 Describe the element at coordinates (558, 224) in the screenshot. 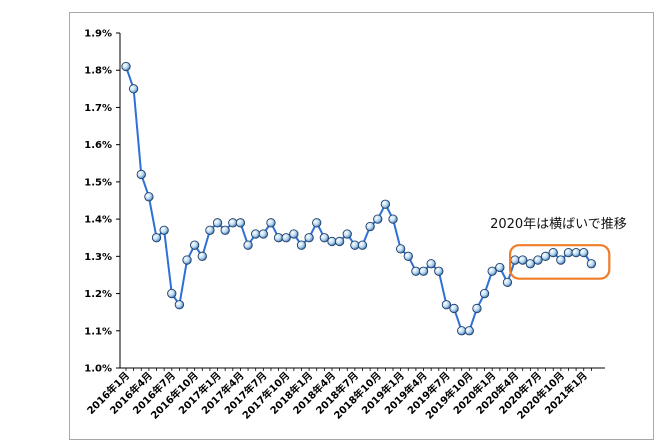

I see `annotation-text: 2020年は横ばいで推移` at that location.